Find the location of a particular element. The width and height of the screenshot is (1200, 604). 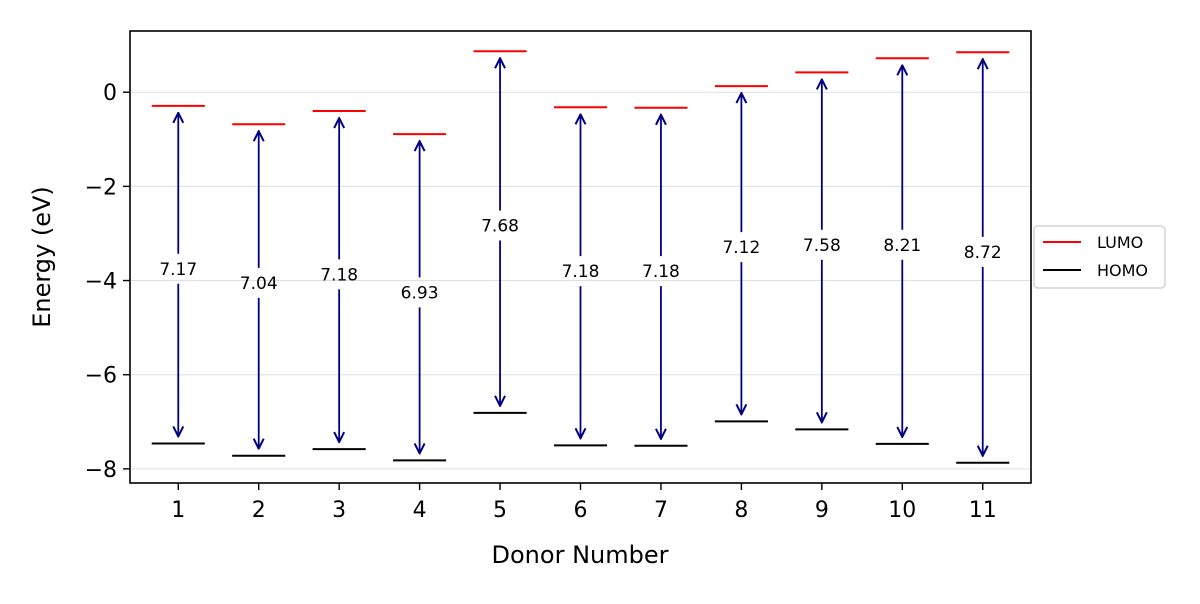

x-tick-label: 1 is located at coordinates (178, 510).